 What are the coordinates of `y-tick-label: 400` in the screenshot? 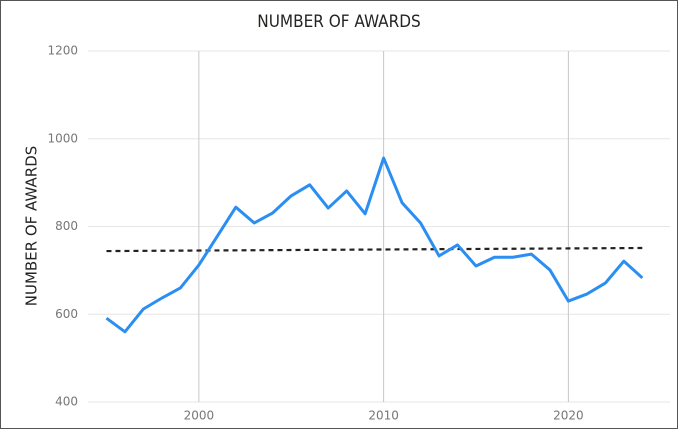 It's located at (66, 402).